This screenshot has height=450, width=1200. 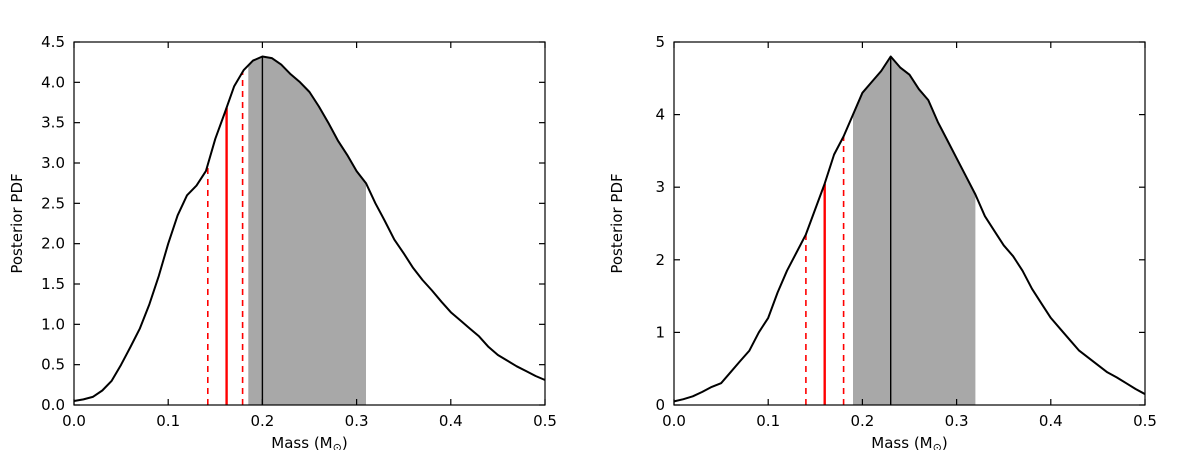 What do you see at coordinates (53, 405) in the screenshot?
I see `y-tick-label: 0.0` at bounding box center [53, 405].